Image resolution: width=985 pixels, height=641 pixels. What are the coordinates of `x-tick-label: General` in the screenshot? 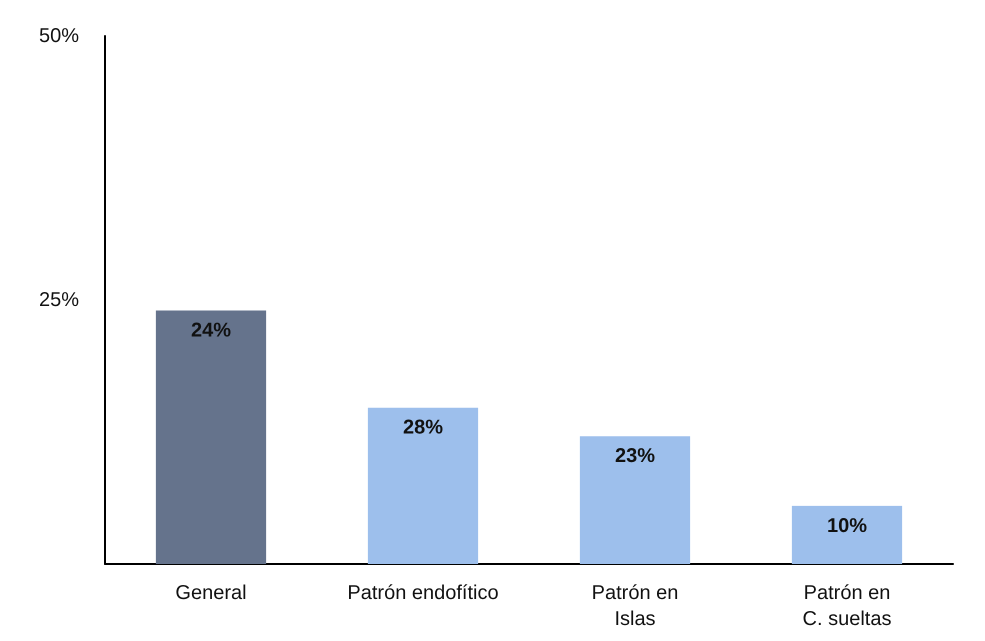 It's located at (211, 593).